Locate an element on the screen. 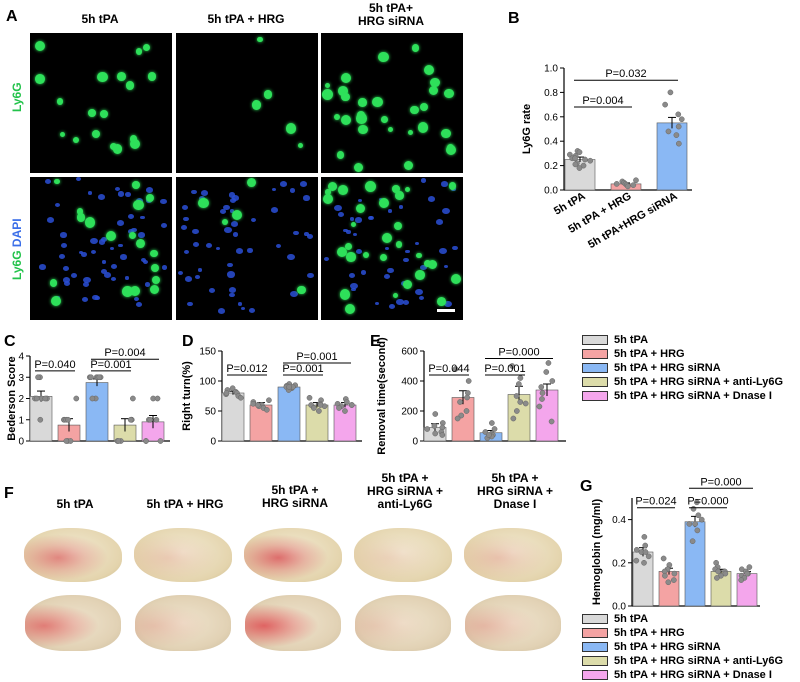 The height and width of the screenshot is (682, 800). bar-g is located at coordinates (643, 579).